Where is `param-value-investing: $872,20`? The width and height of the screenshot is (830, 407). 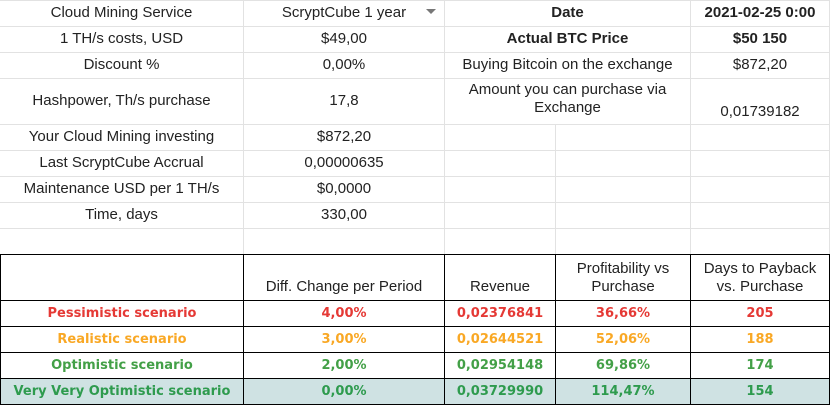
param-value-investing: $872,20 is located at coordinates (344, 136).